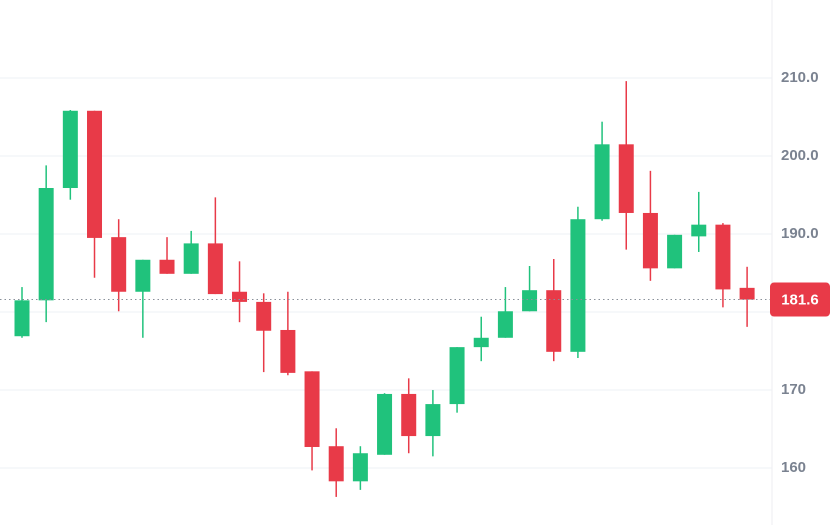 This screenshot has width=837, height=525. What do you see at coordinates (800, 77) in the screenshot?
I see `y-tick-label: 210.0` at bounding box center [800, 77].